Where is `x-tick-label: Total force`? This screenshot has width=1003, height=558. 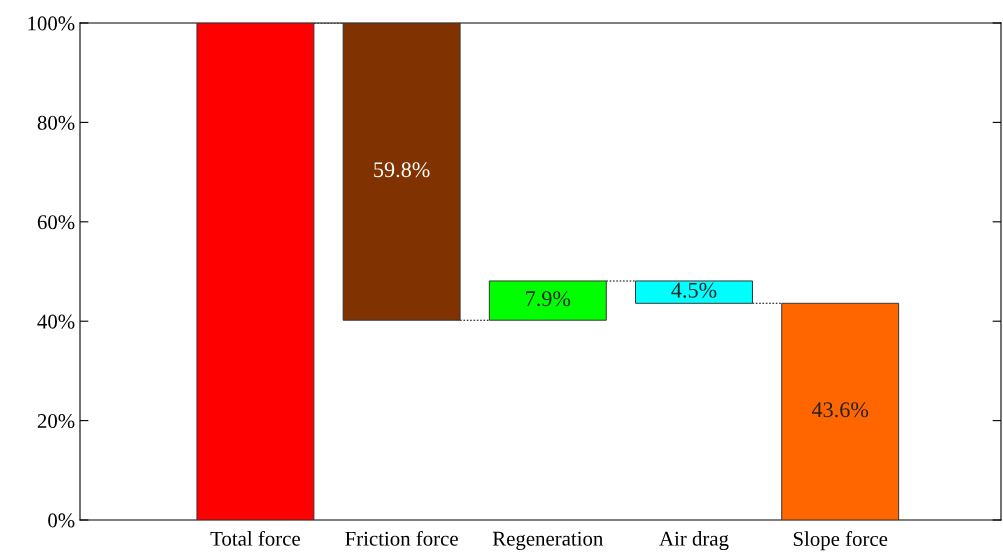
x-tick-label: Total force is located at coordinates (255, 538).